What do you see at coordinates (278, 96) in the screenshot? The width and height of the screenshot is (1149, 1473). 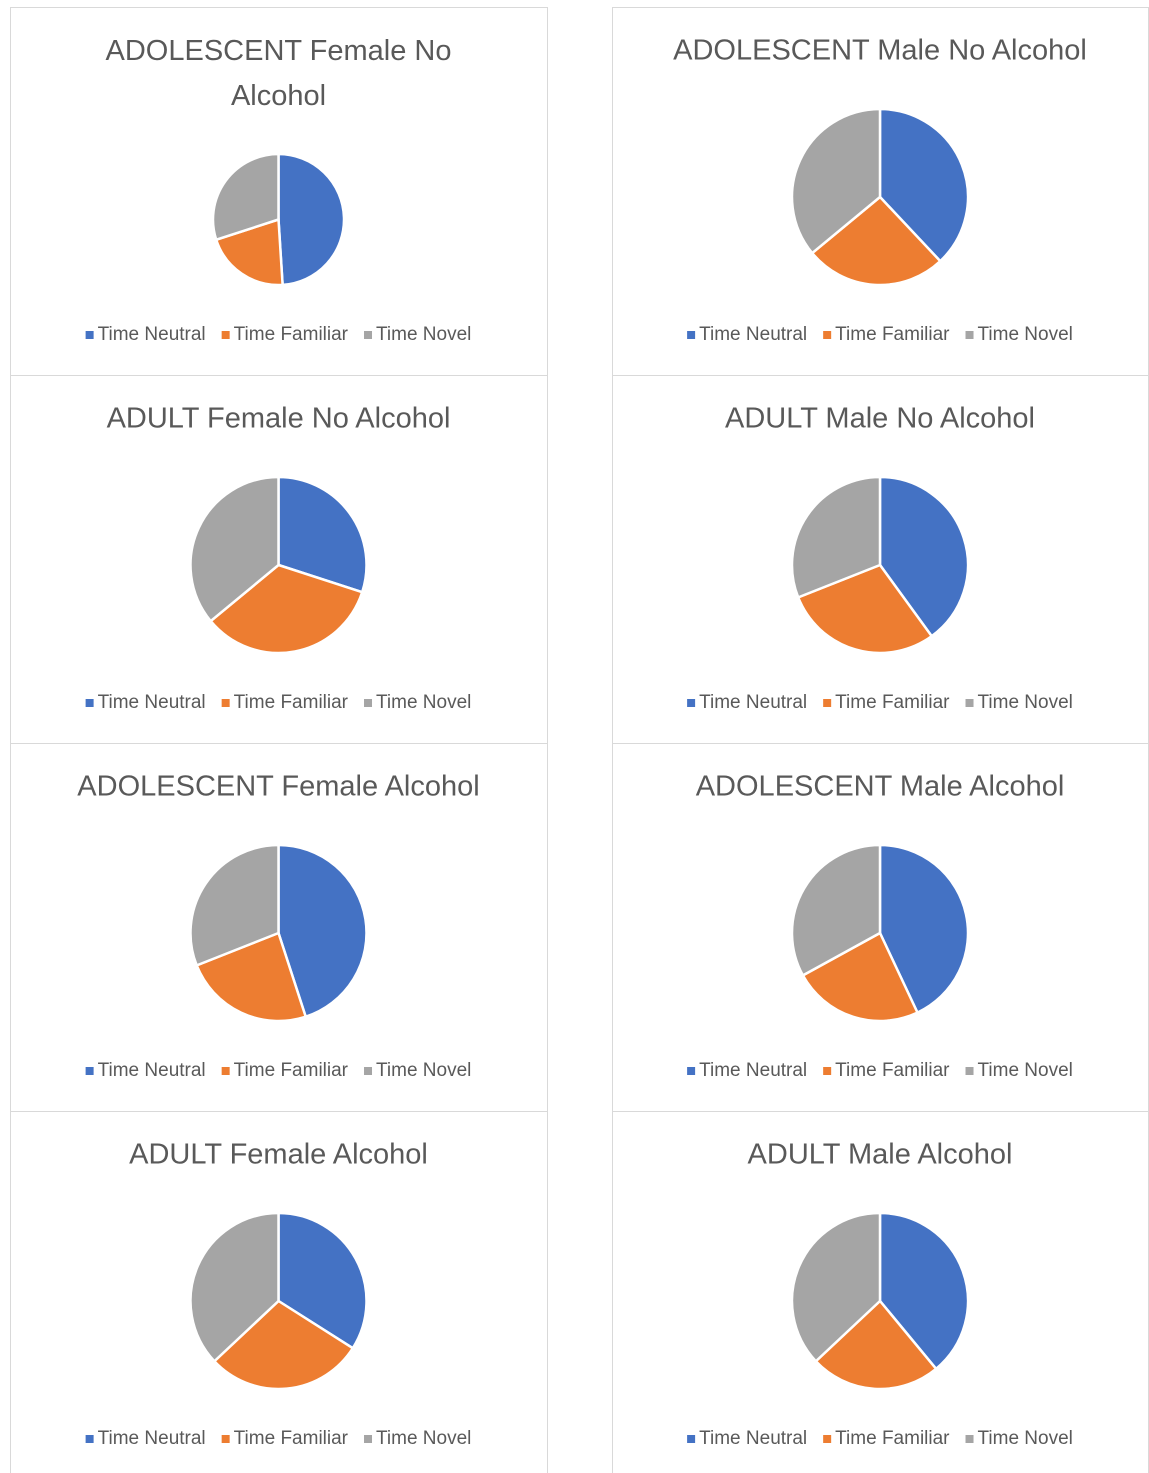 I see `title-line: Alcohol` at bounding box center [278, 96].